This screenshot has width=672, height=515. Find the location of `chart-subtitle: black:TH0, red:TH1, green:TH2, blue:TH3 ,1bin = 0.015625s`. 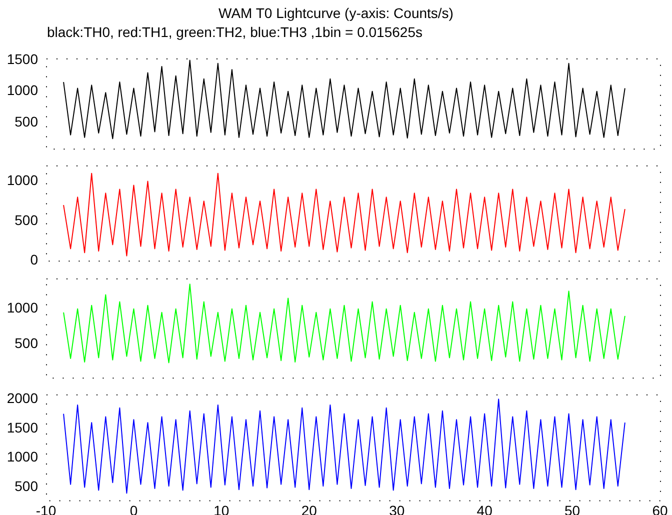

chart-subtitle: black:TH0, red:TH1, green:TH2, blue:TH3 ,1bin = 0.015625s is located at coordinates (234, 32).